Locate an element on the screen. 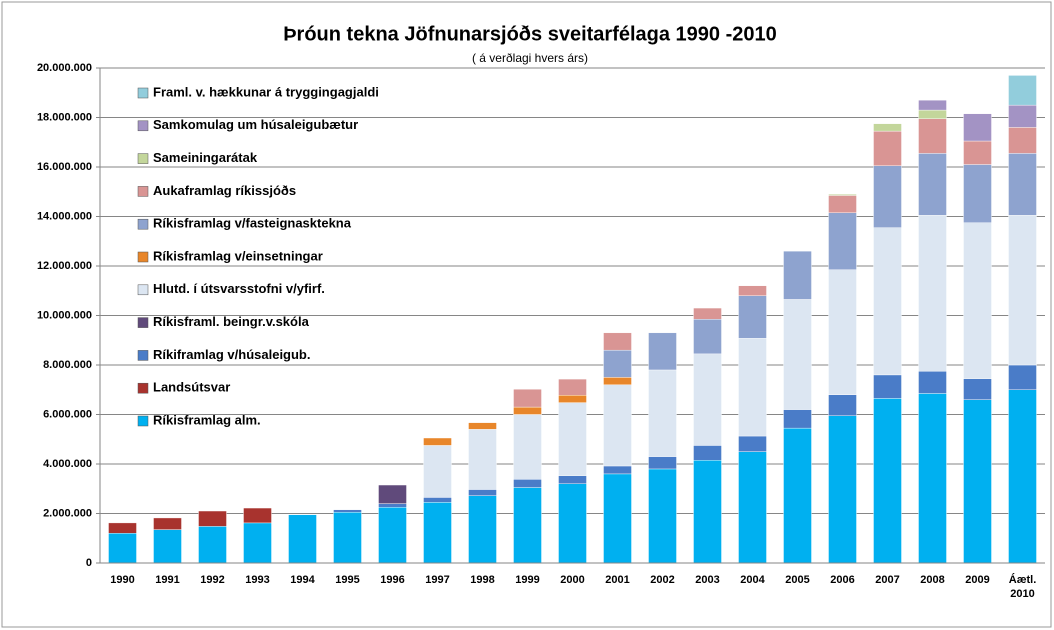 Image resolution: width=1054 pixels, height=630 pixels. x-tick-label: 1997 is located at coordinates (437, 580).